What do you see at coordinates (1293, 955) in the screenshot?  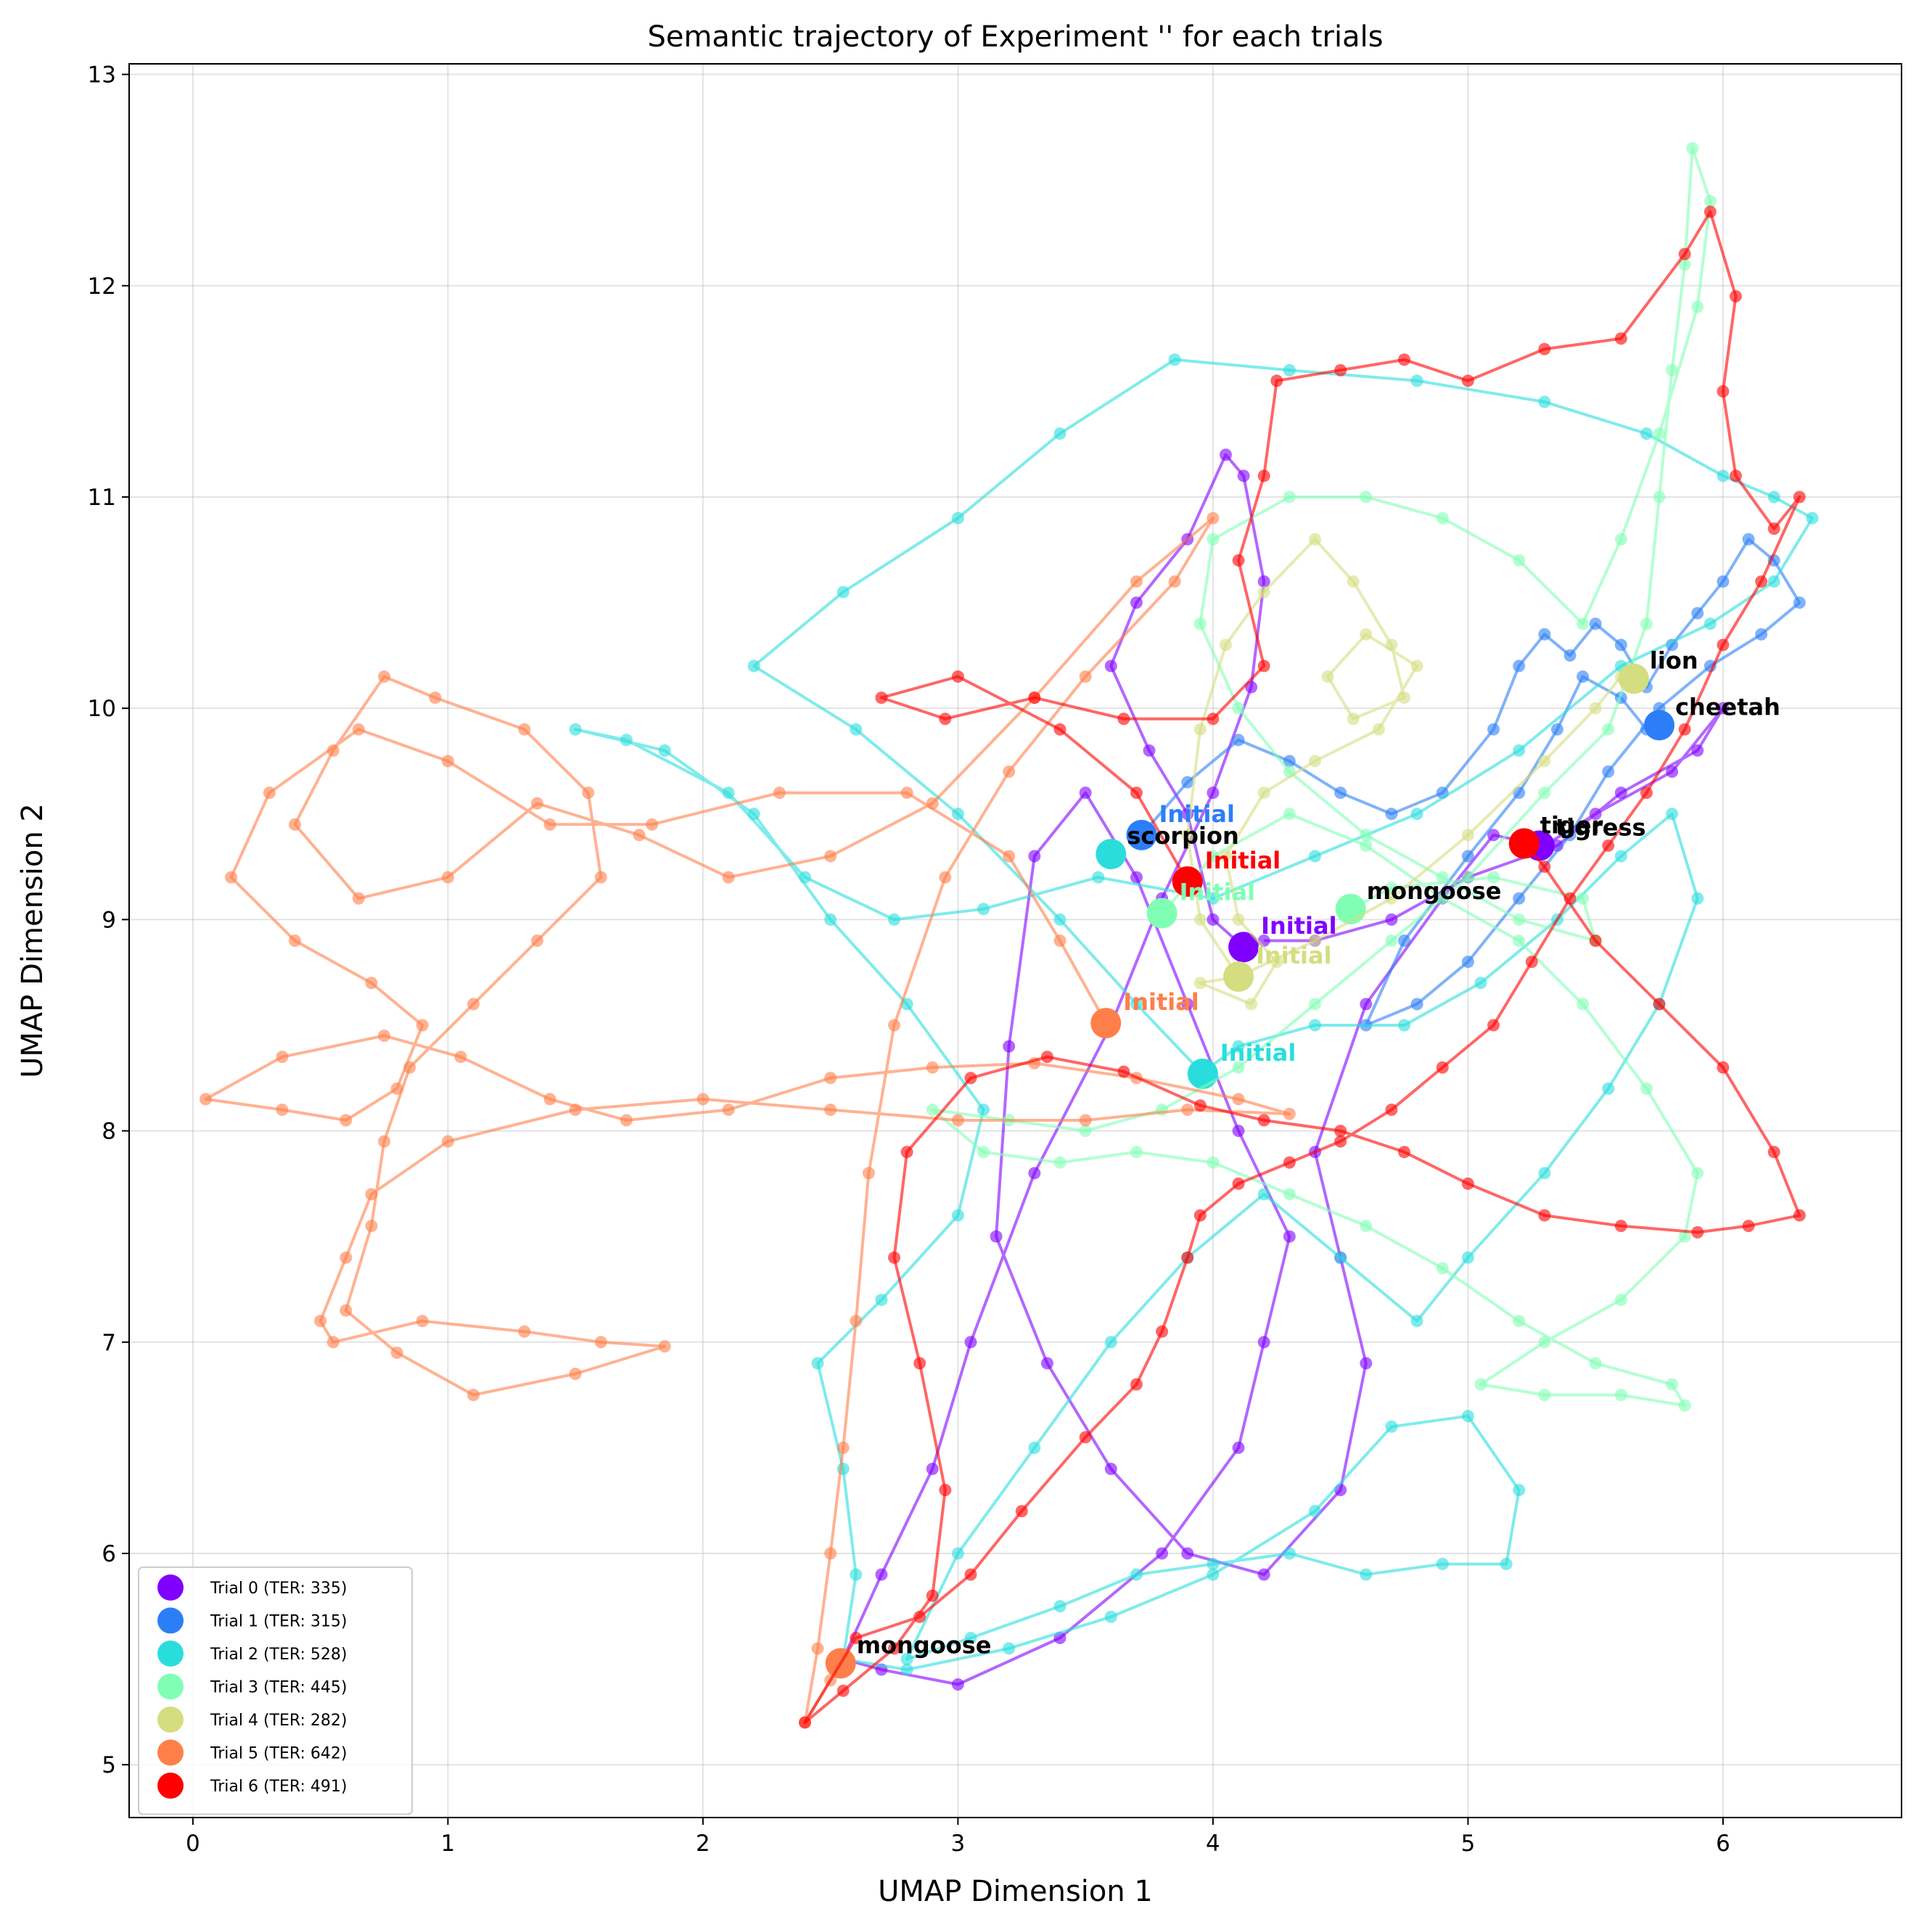 I see `initial-label: Initial` at bounding box center [1293, 955].